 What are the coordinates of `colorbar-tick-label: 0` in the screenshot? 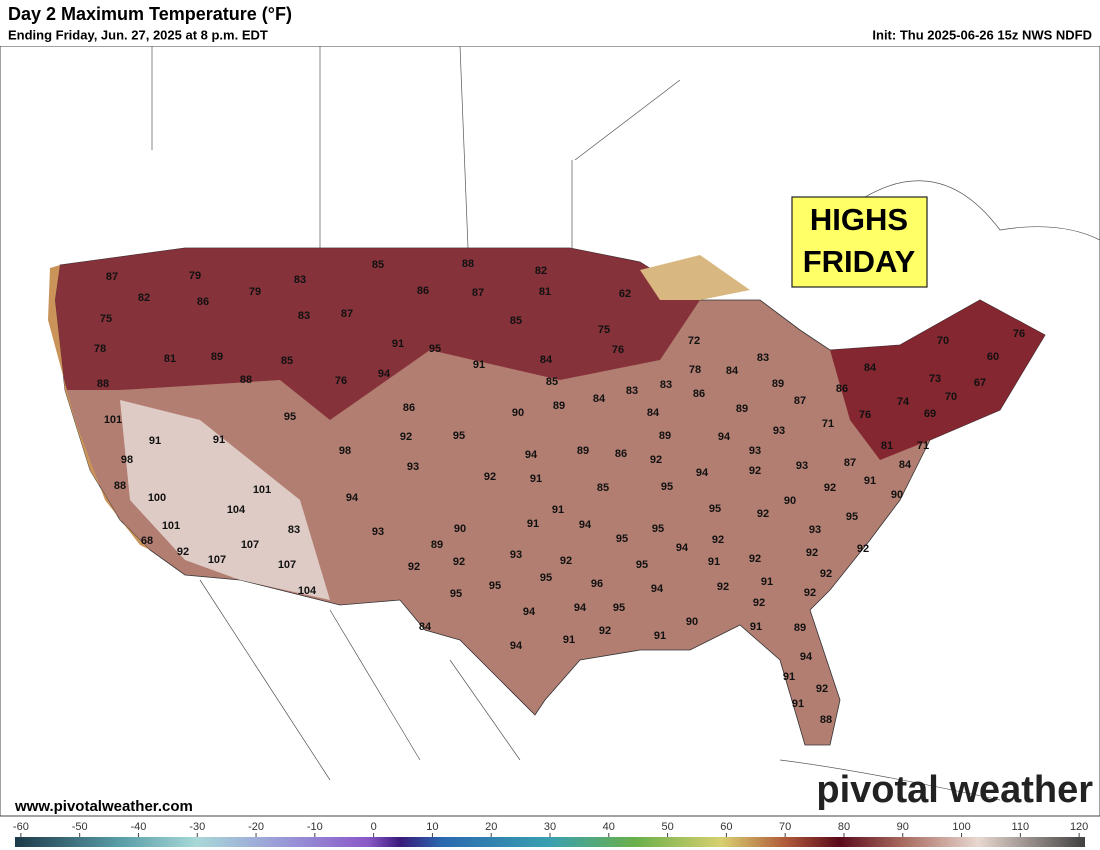 It's located at (374, 827).